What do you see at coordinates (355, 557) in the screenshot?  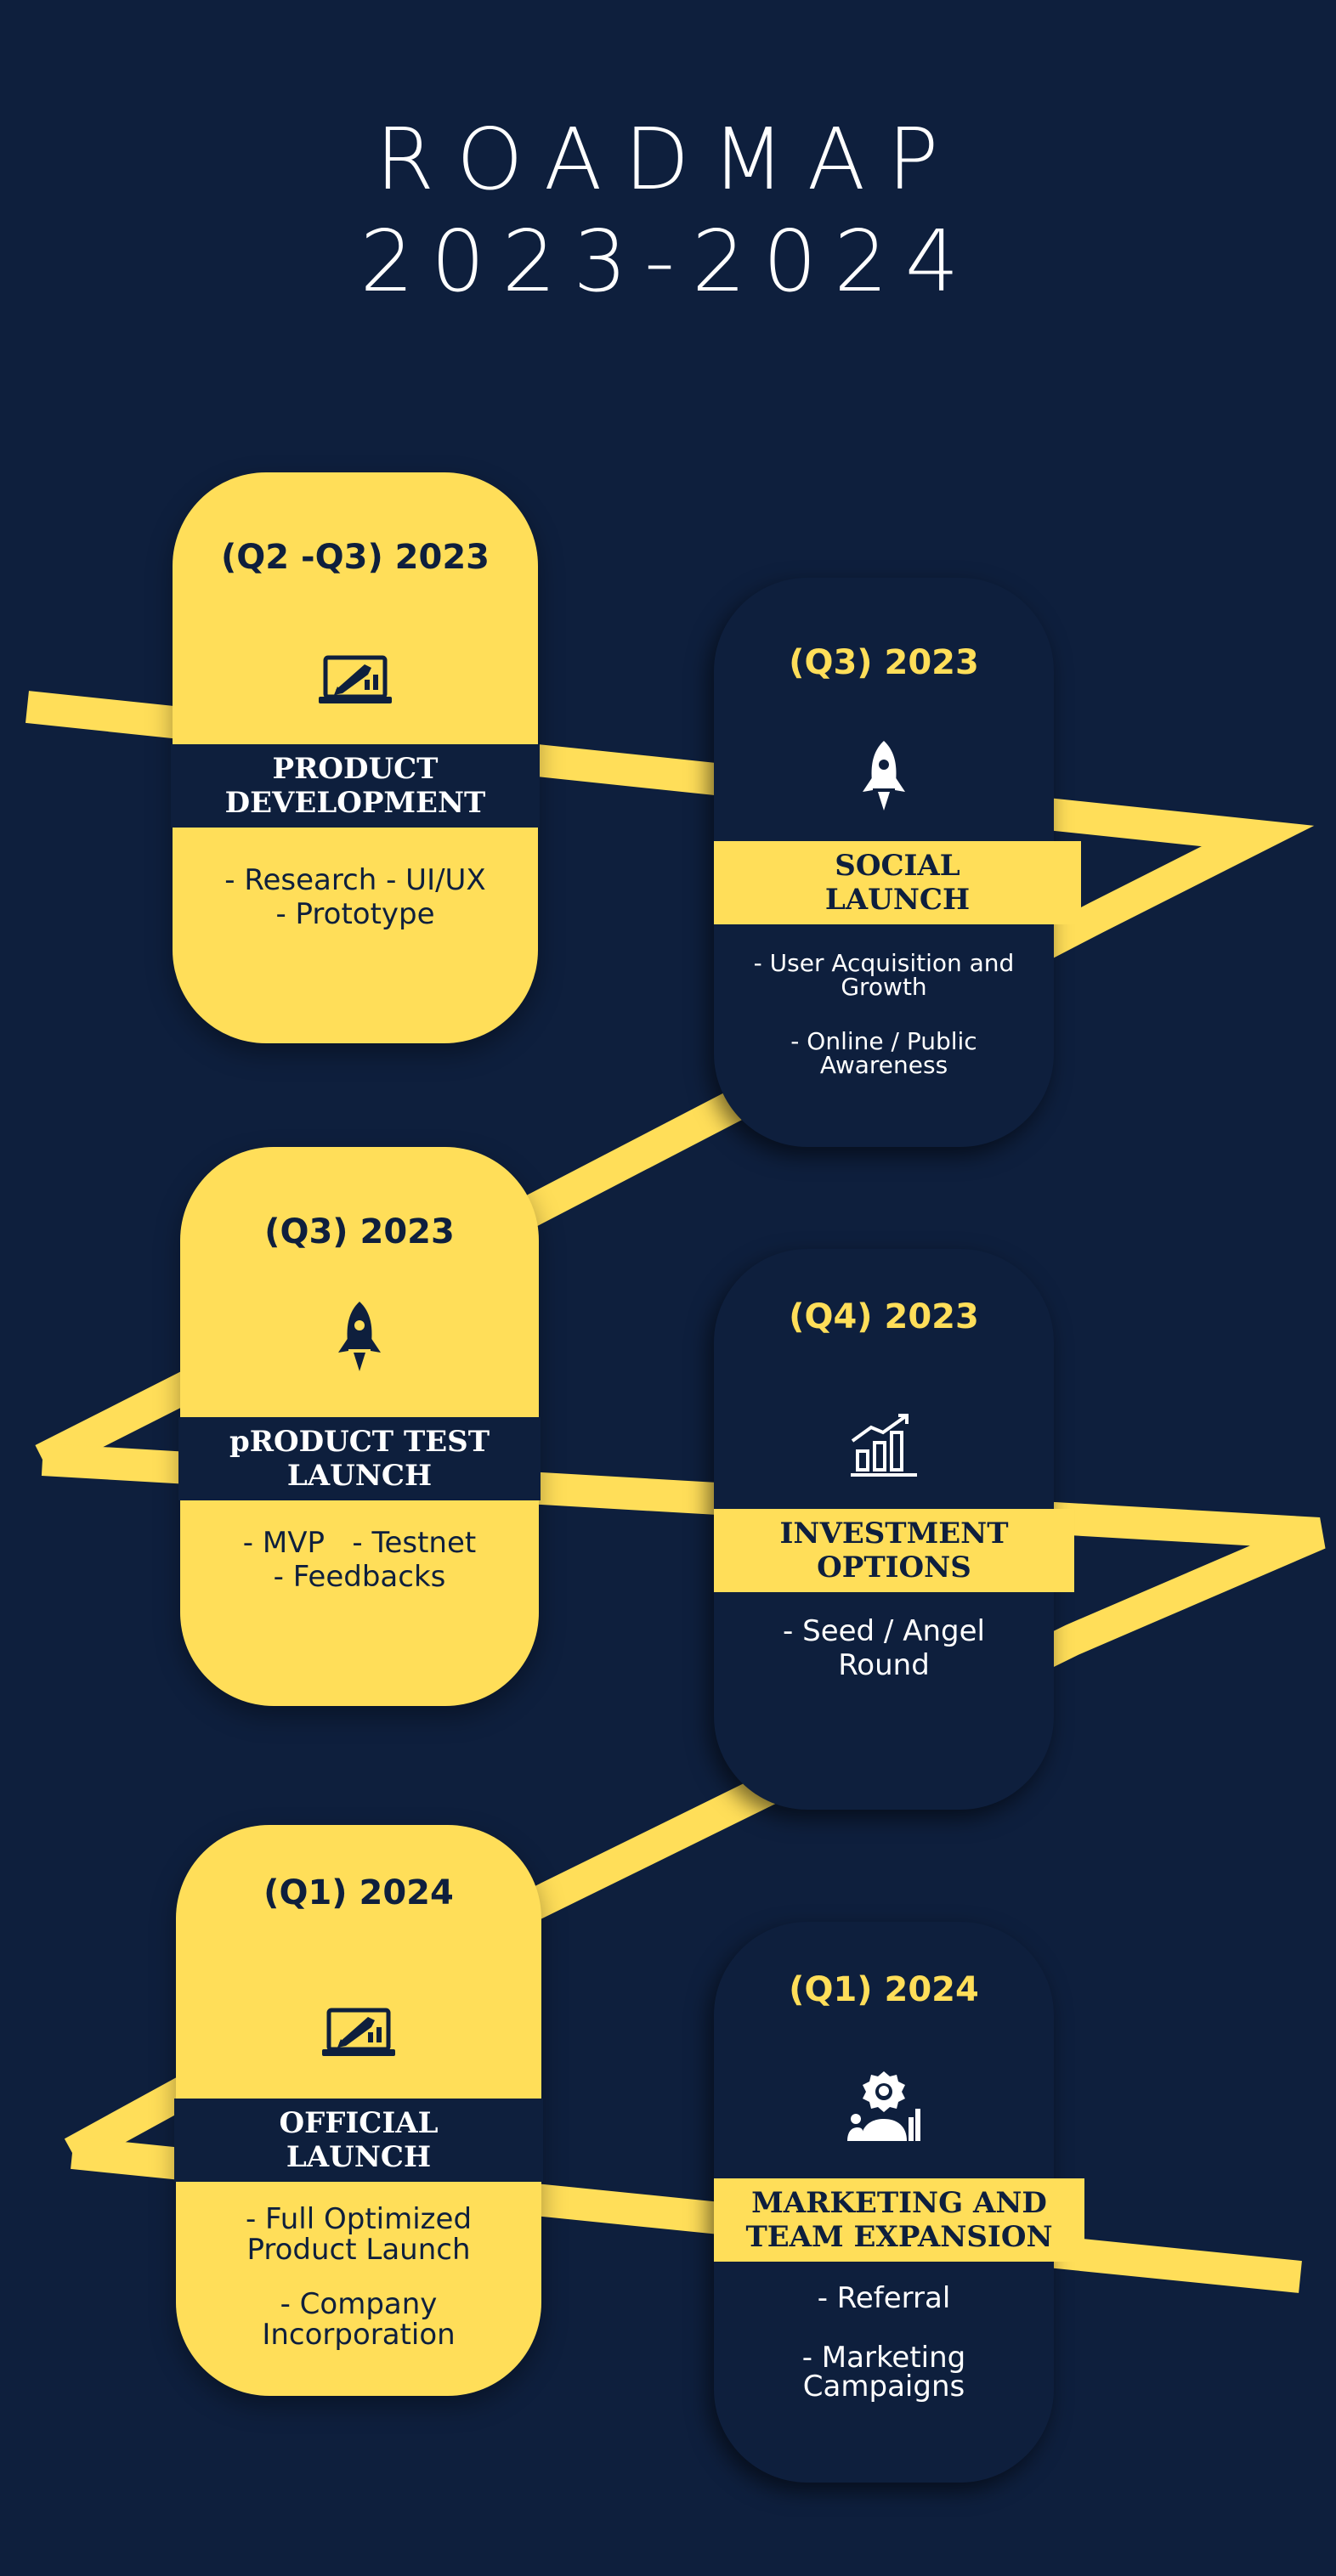 I see `milestone-period: (Q2 -Q3) 2023` at bounding box center [355, 557].